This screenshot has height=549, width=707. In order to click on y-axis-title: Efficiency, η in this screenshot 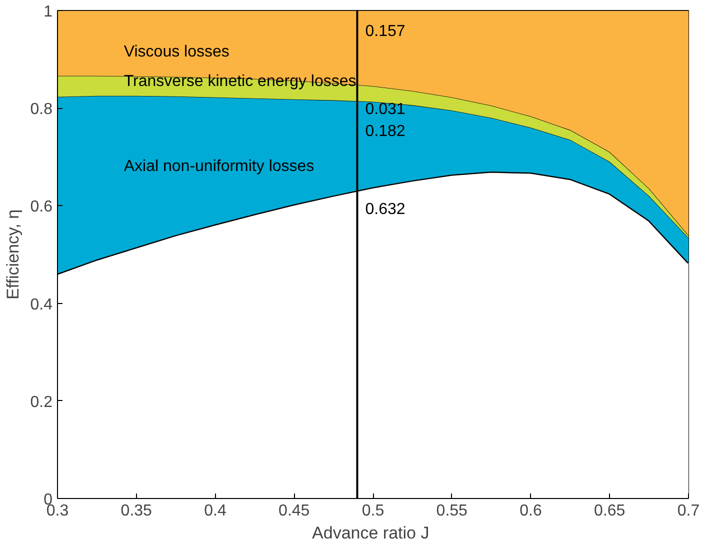, I will do `click(12, 254)`.